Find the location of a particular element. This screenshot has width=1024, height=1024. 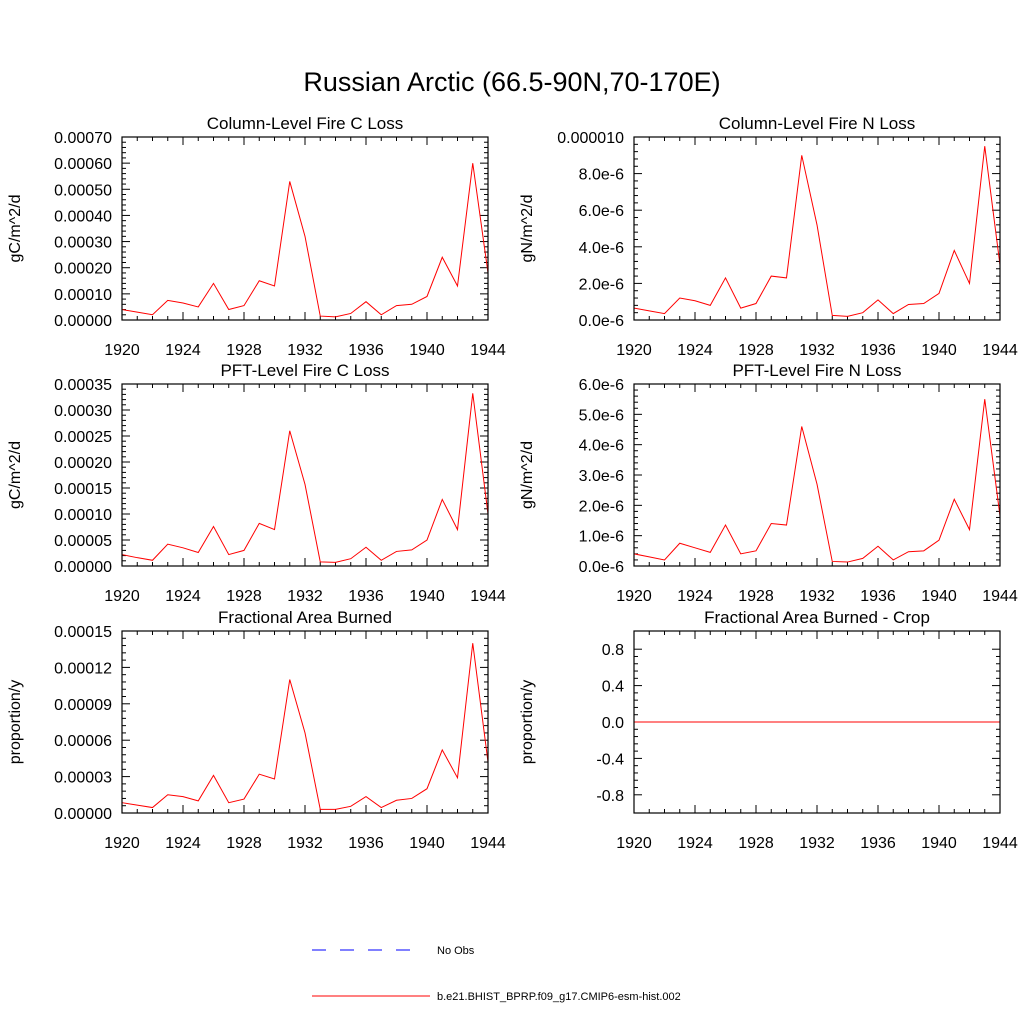

y-tick-label: 0.8 is located at coordinates (613, 650).